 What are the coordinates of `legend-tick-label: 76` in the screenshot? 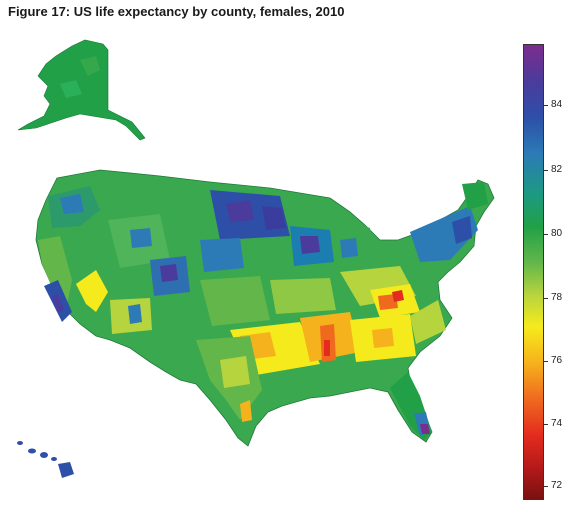 It's located at (557, 360).